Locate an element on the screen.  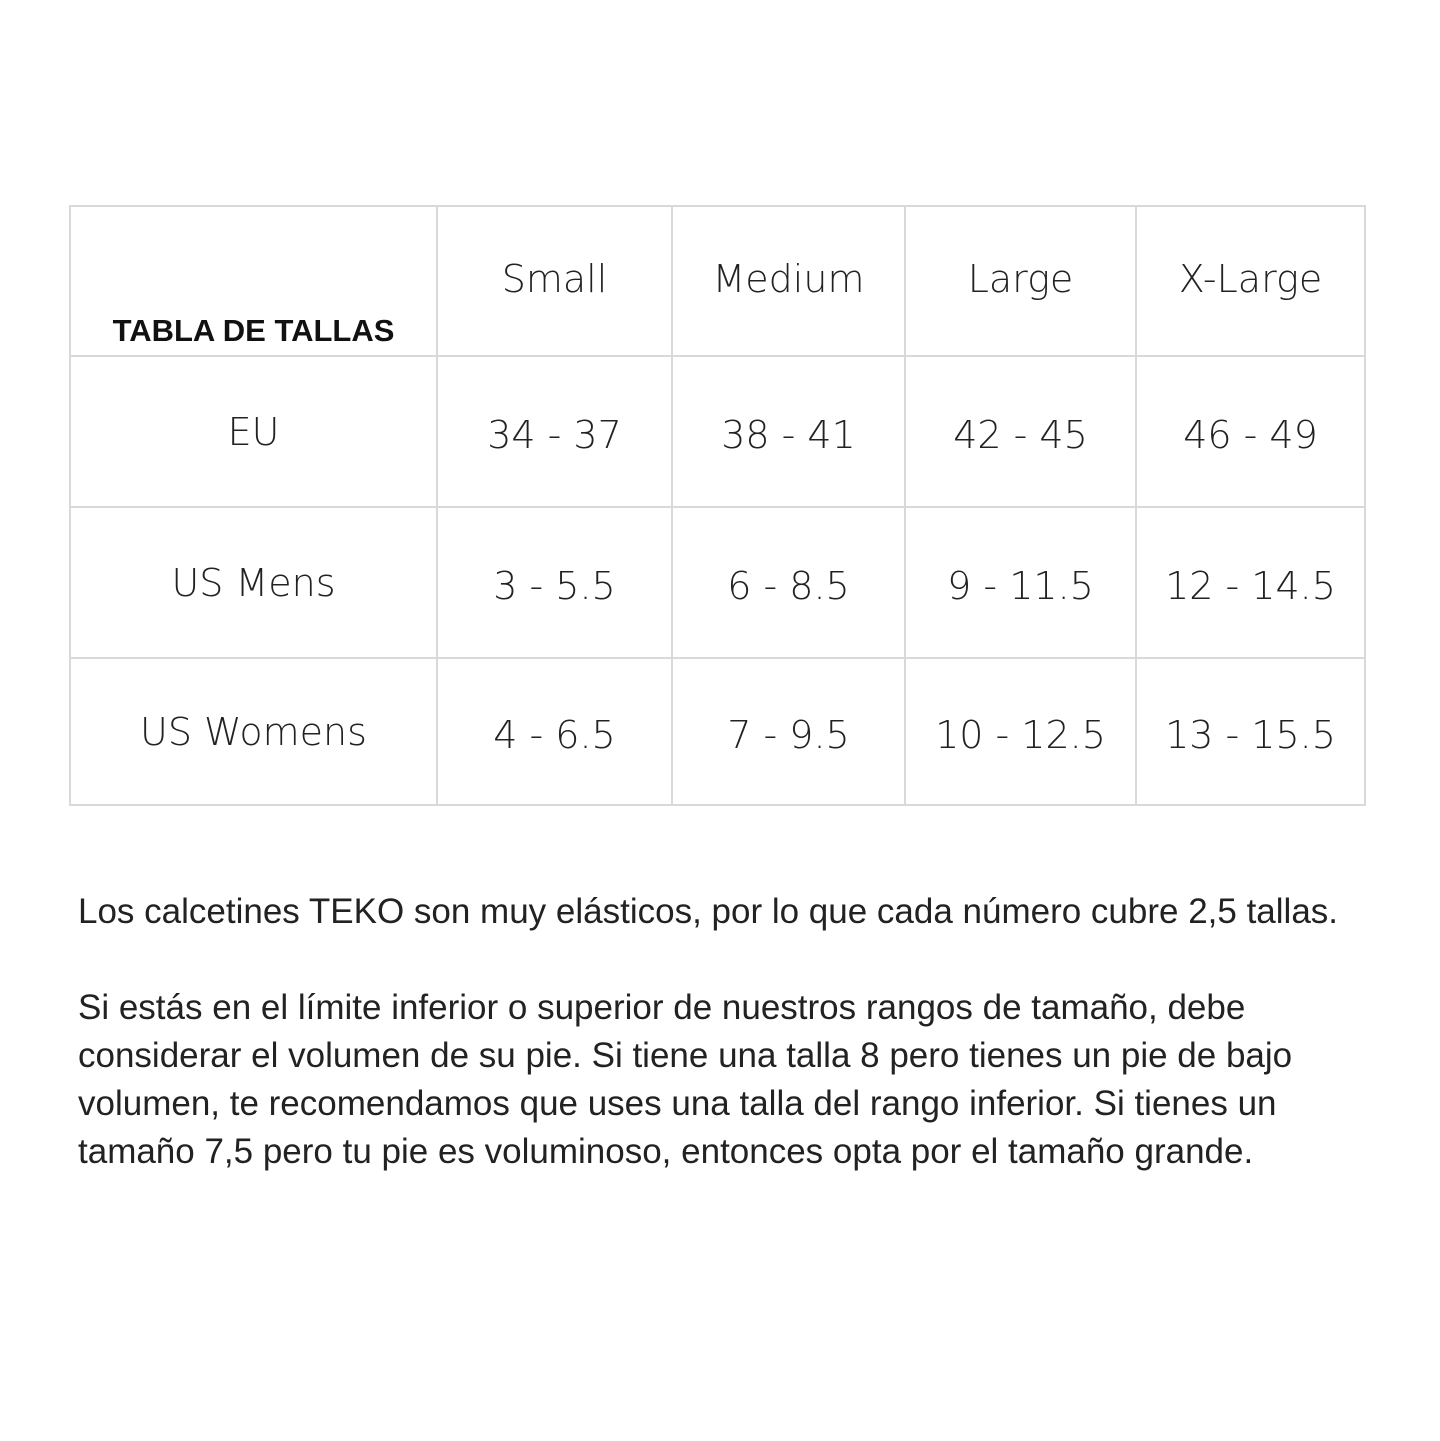
table-cell: 34 - 37 is located at coordinates (555, 432).